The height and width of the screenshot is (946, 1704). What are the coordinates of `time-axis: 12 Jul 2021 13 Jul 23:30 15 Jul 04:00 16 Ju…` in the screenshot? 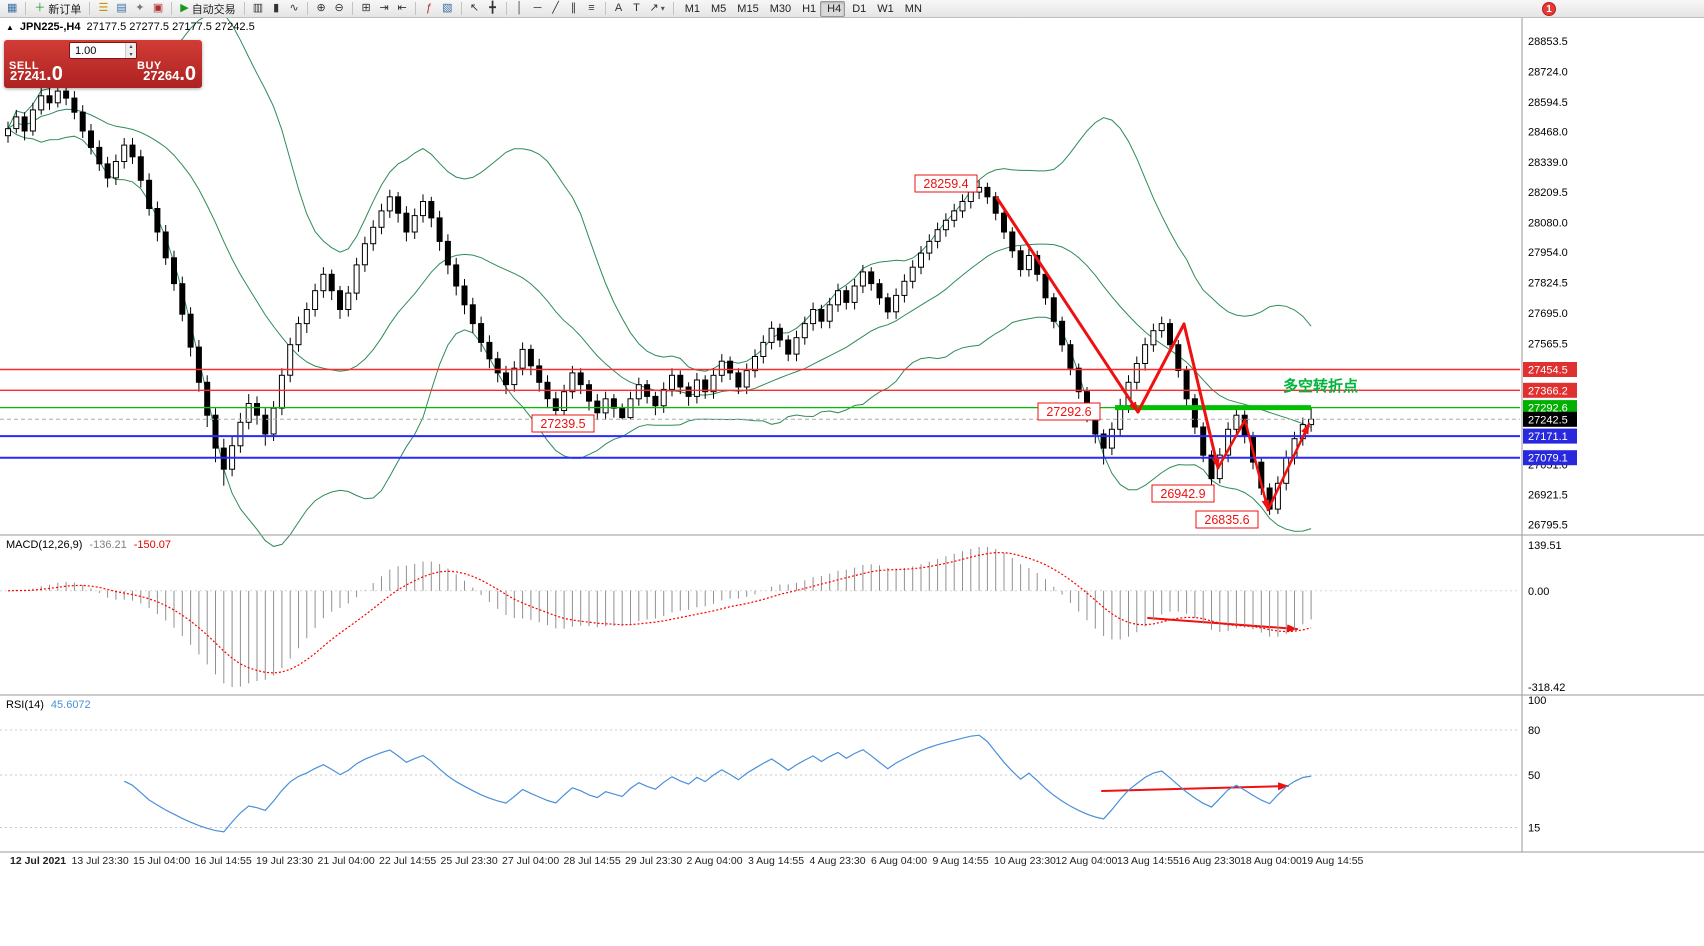 It's located at (687, 861).